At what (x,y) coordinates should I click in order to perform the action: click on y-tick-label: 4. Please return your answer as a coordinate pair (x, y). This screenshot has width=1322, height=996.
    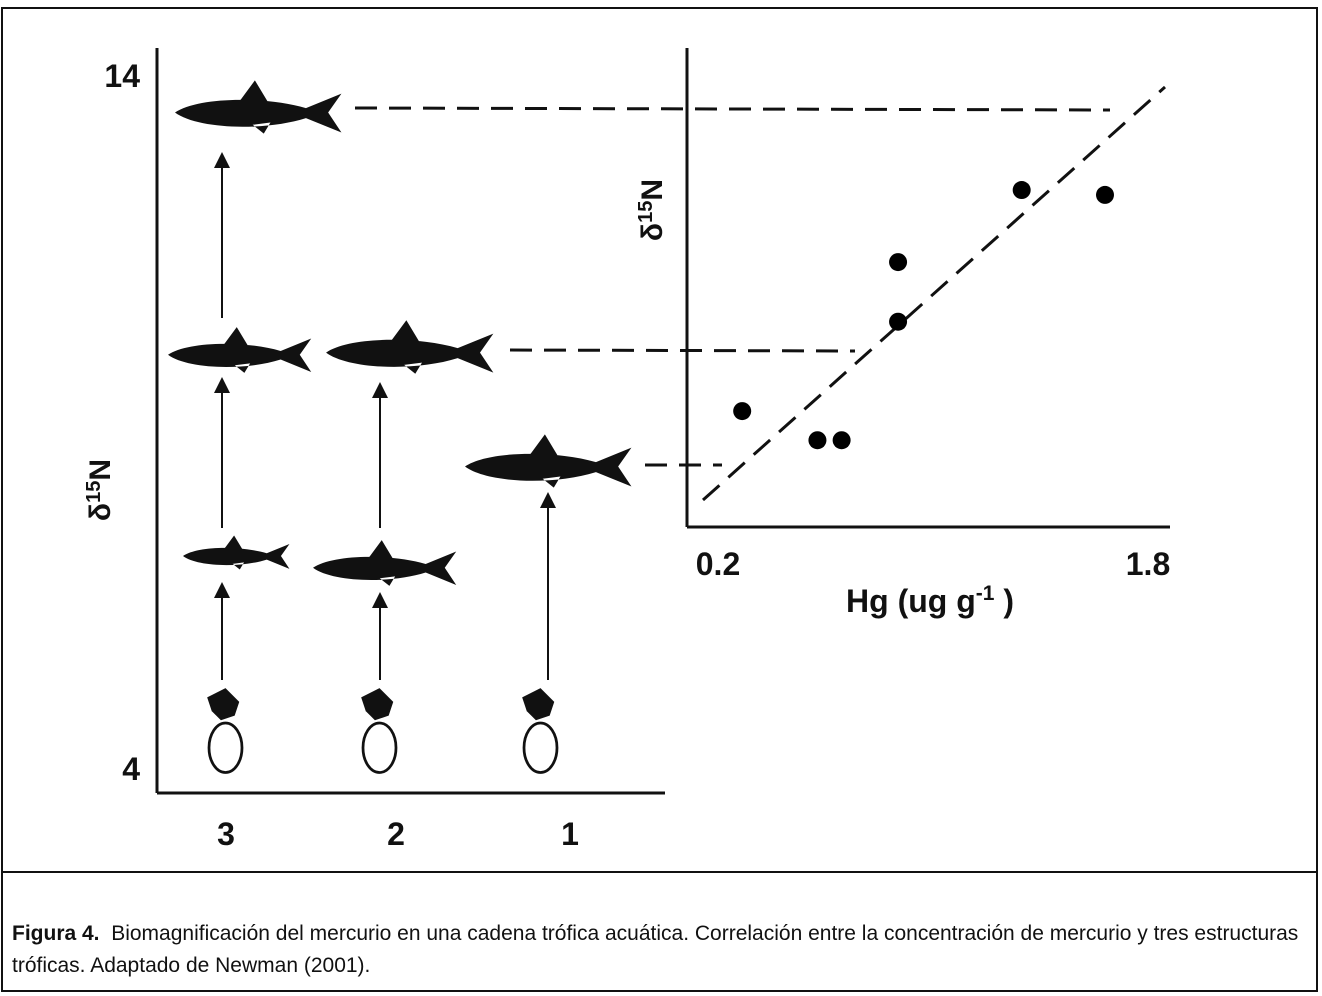
    Looking at the image, I should click on (131, 769).